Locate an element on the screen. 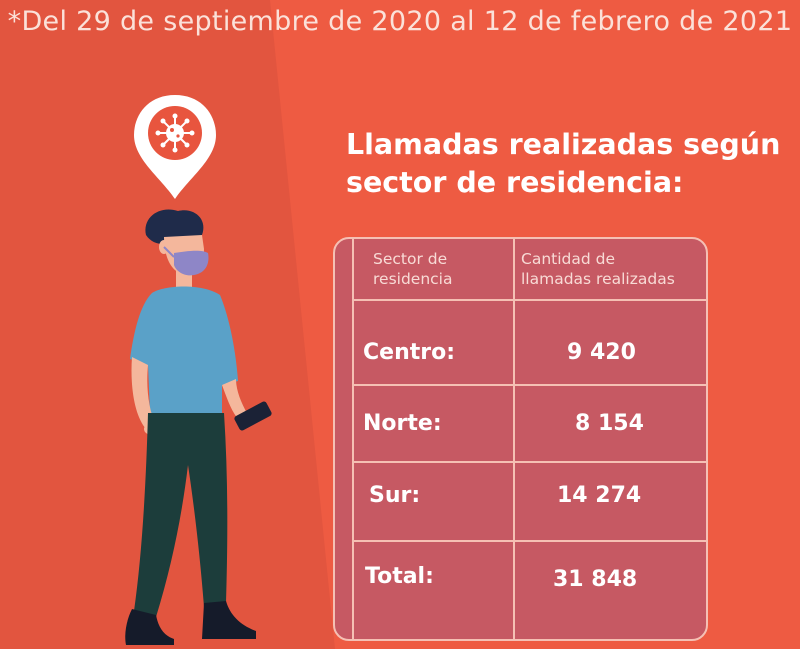 The height and width of the screenshot is (649, 800). location-pin-icon is located at coordinates (175, 147).